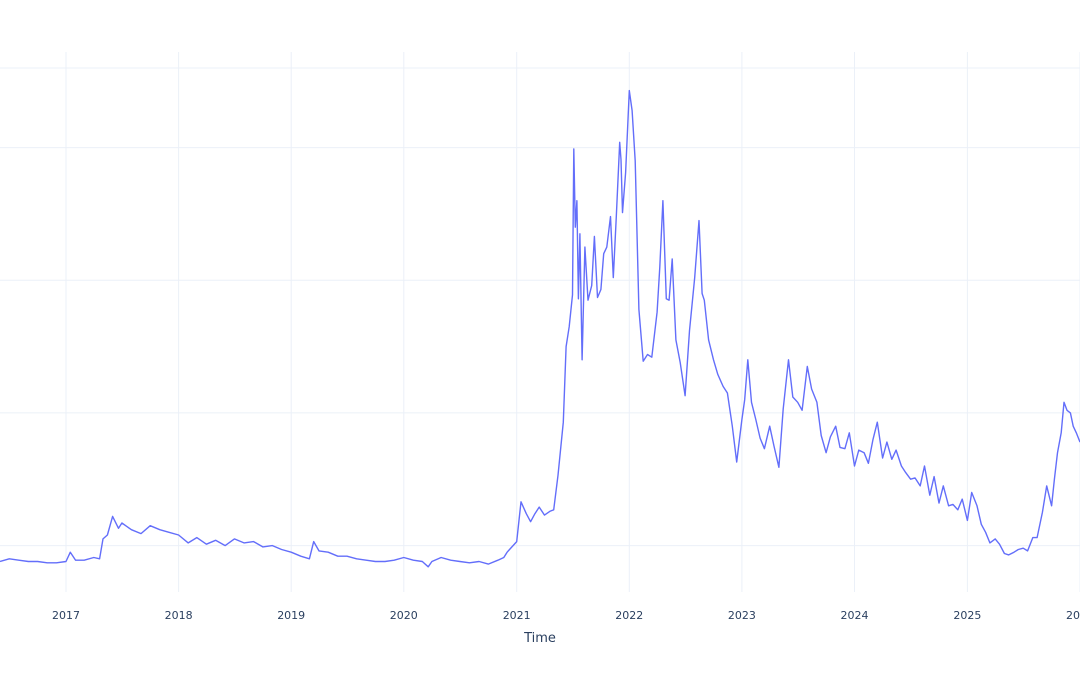  I want to click on x-tick-label: 2021, so click(517, 615).